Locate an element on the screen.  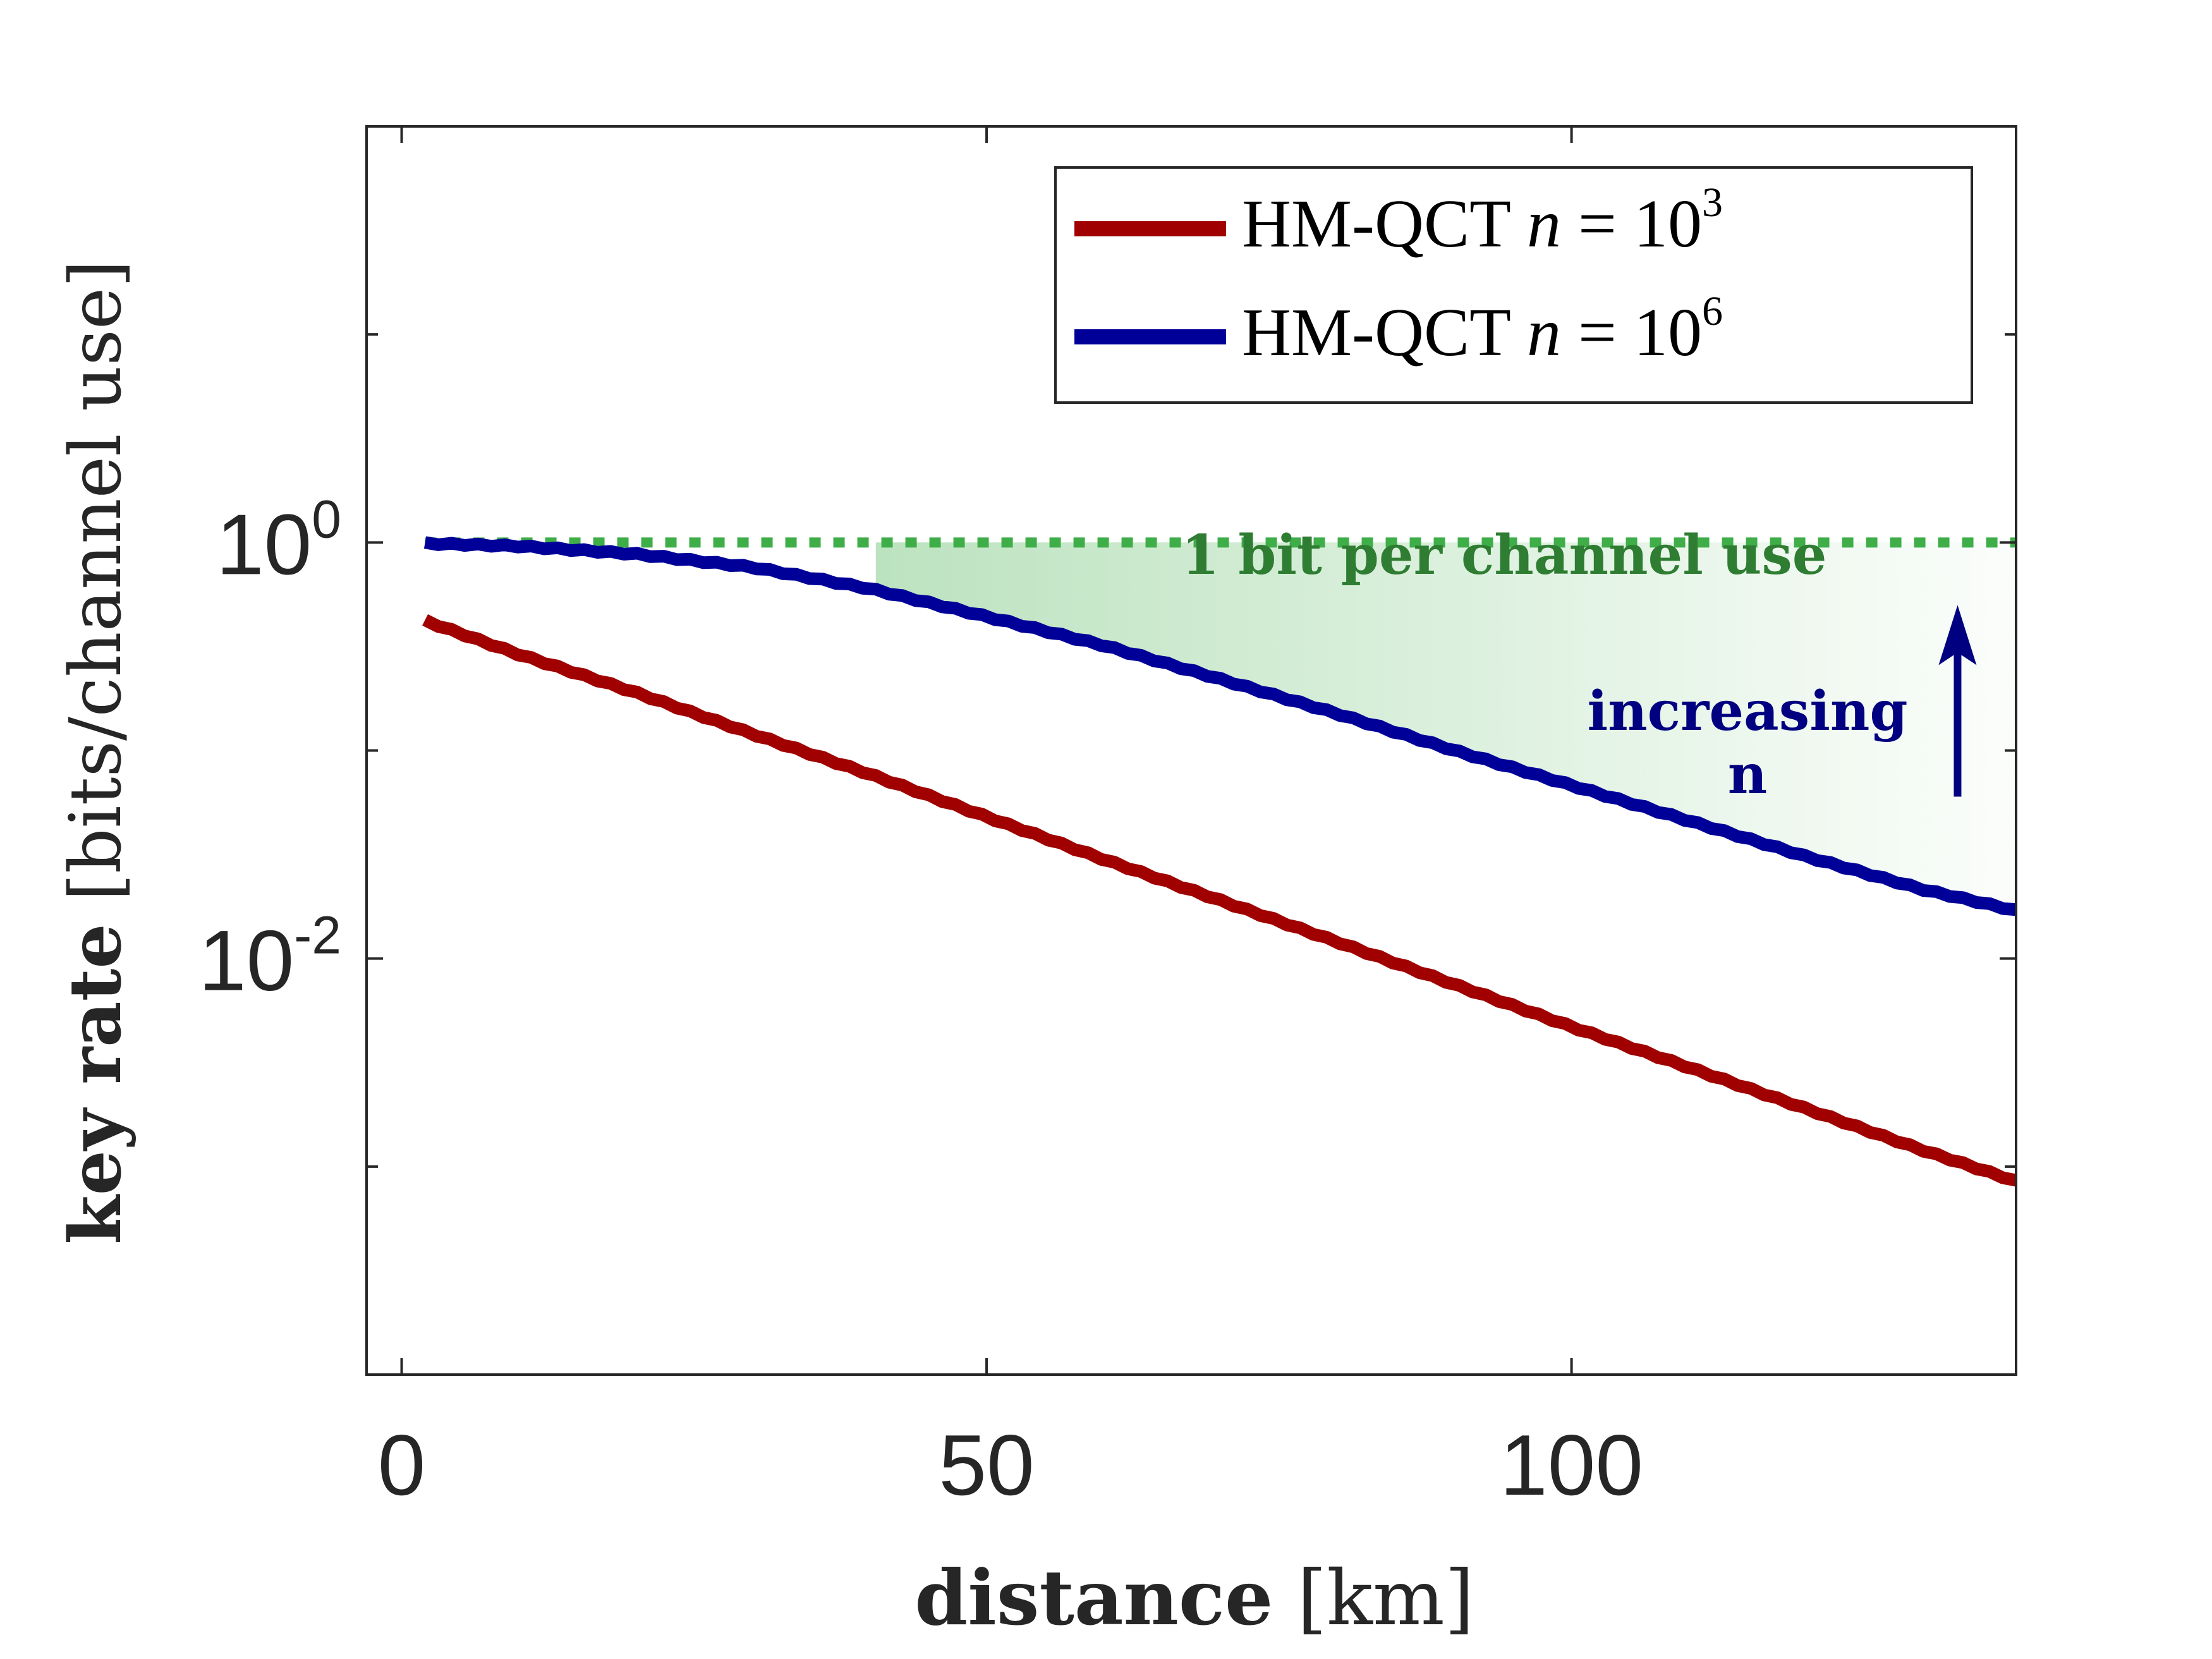
legend-label-n1e3: HM-QCT n = 103 is located at coordinates (1482, 221).